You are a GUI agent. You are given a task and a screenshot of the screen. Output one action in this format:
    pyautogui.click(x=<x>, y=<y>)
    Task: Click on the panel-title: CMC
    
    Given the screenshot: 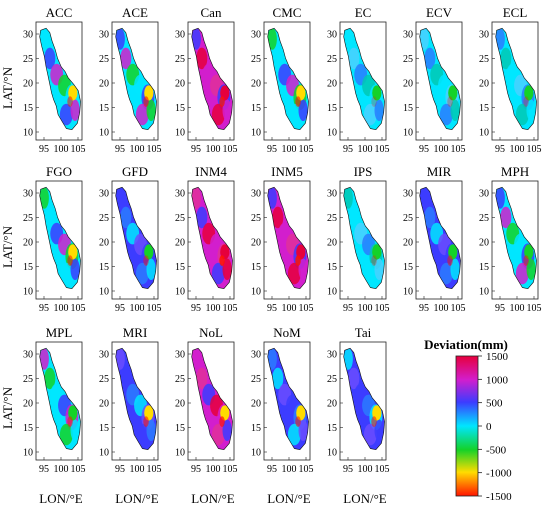 What is the action you would take?
    pyautogui.click(x=287, y=12)
    